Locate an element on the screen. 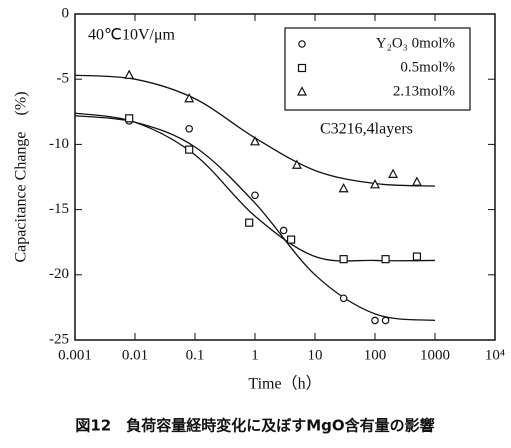 This screenshot has width=511, height=448. x-tick-label: 1000 is located at coordinates (435, 355).